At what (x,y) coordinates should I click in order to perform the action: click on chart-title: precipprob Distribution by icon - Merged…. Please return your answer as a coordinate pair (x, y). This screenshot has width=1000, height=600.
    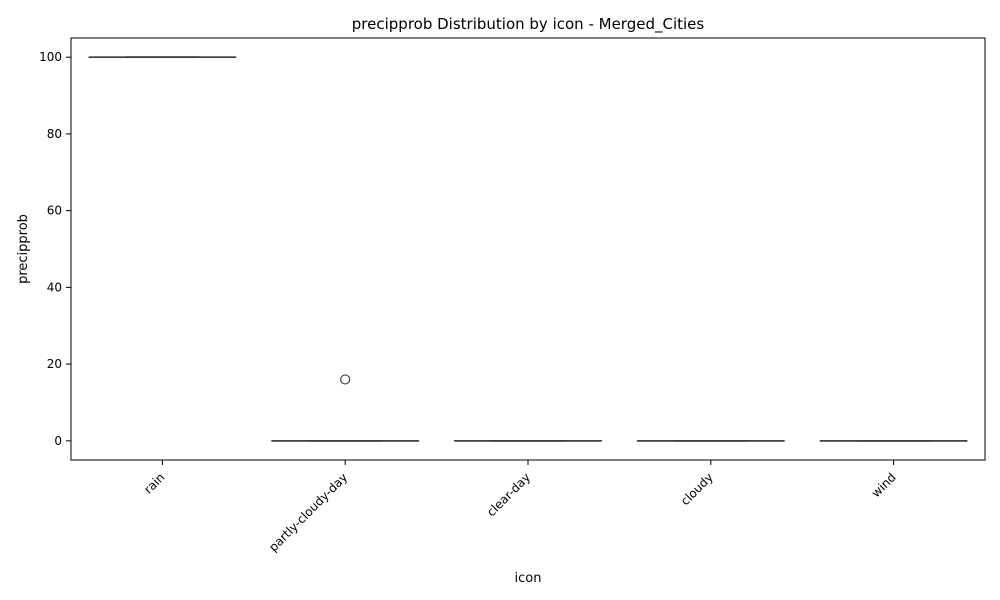
    Looking at the image, I should click on (528, 24).